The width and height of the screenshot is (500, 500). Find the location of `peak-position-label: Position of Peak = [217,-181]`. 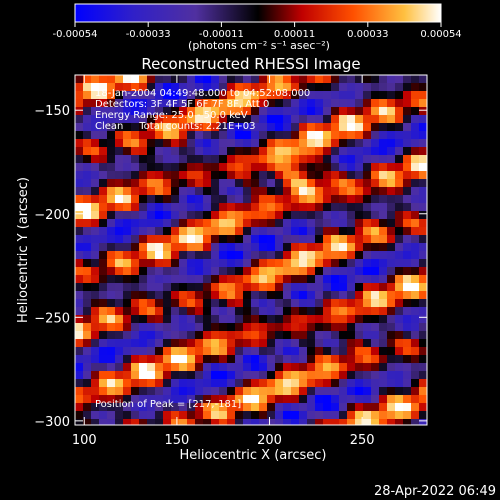

peak-position-label: Position of Peak = [217,-181] is located at coordinates (168, 404).